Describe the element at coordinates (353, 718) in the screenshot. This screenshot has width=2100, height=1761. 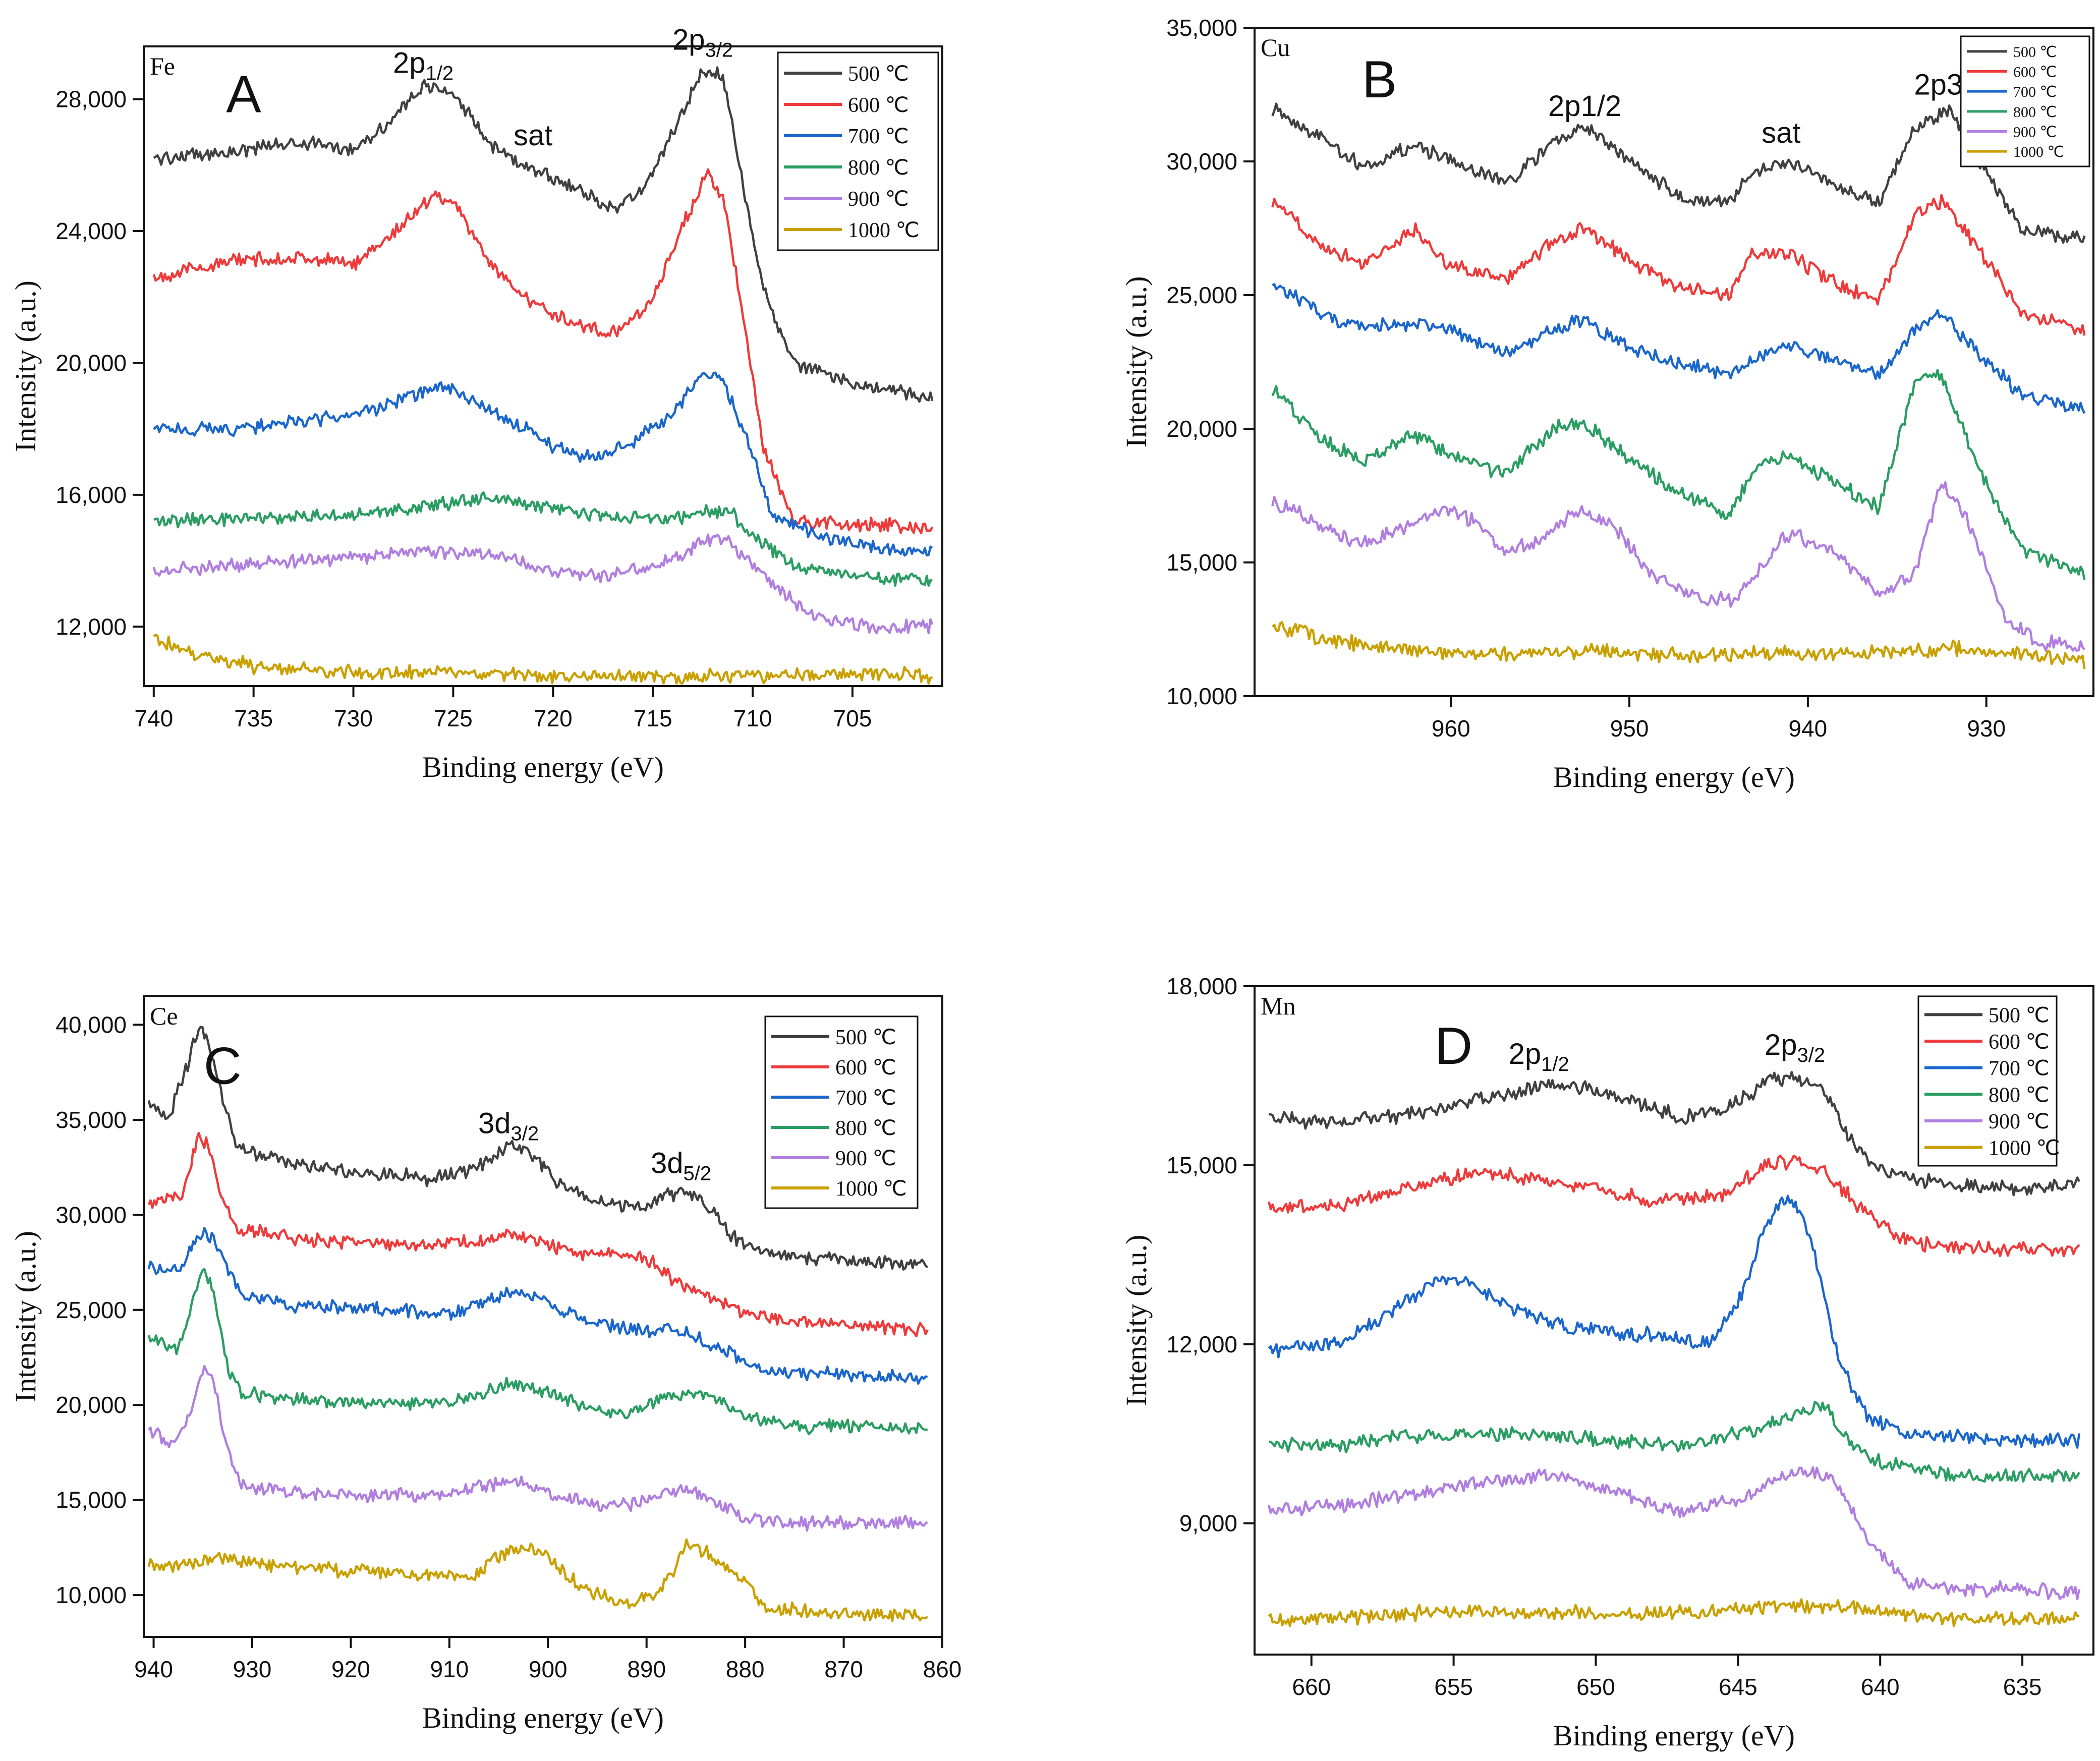
I see `x-tick-label: 730` at that location.